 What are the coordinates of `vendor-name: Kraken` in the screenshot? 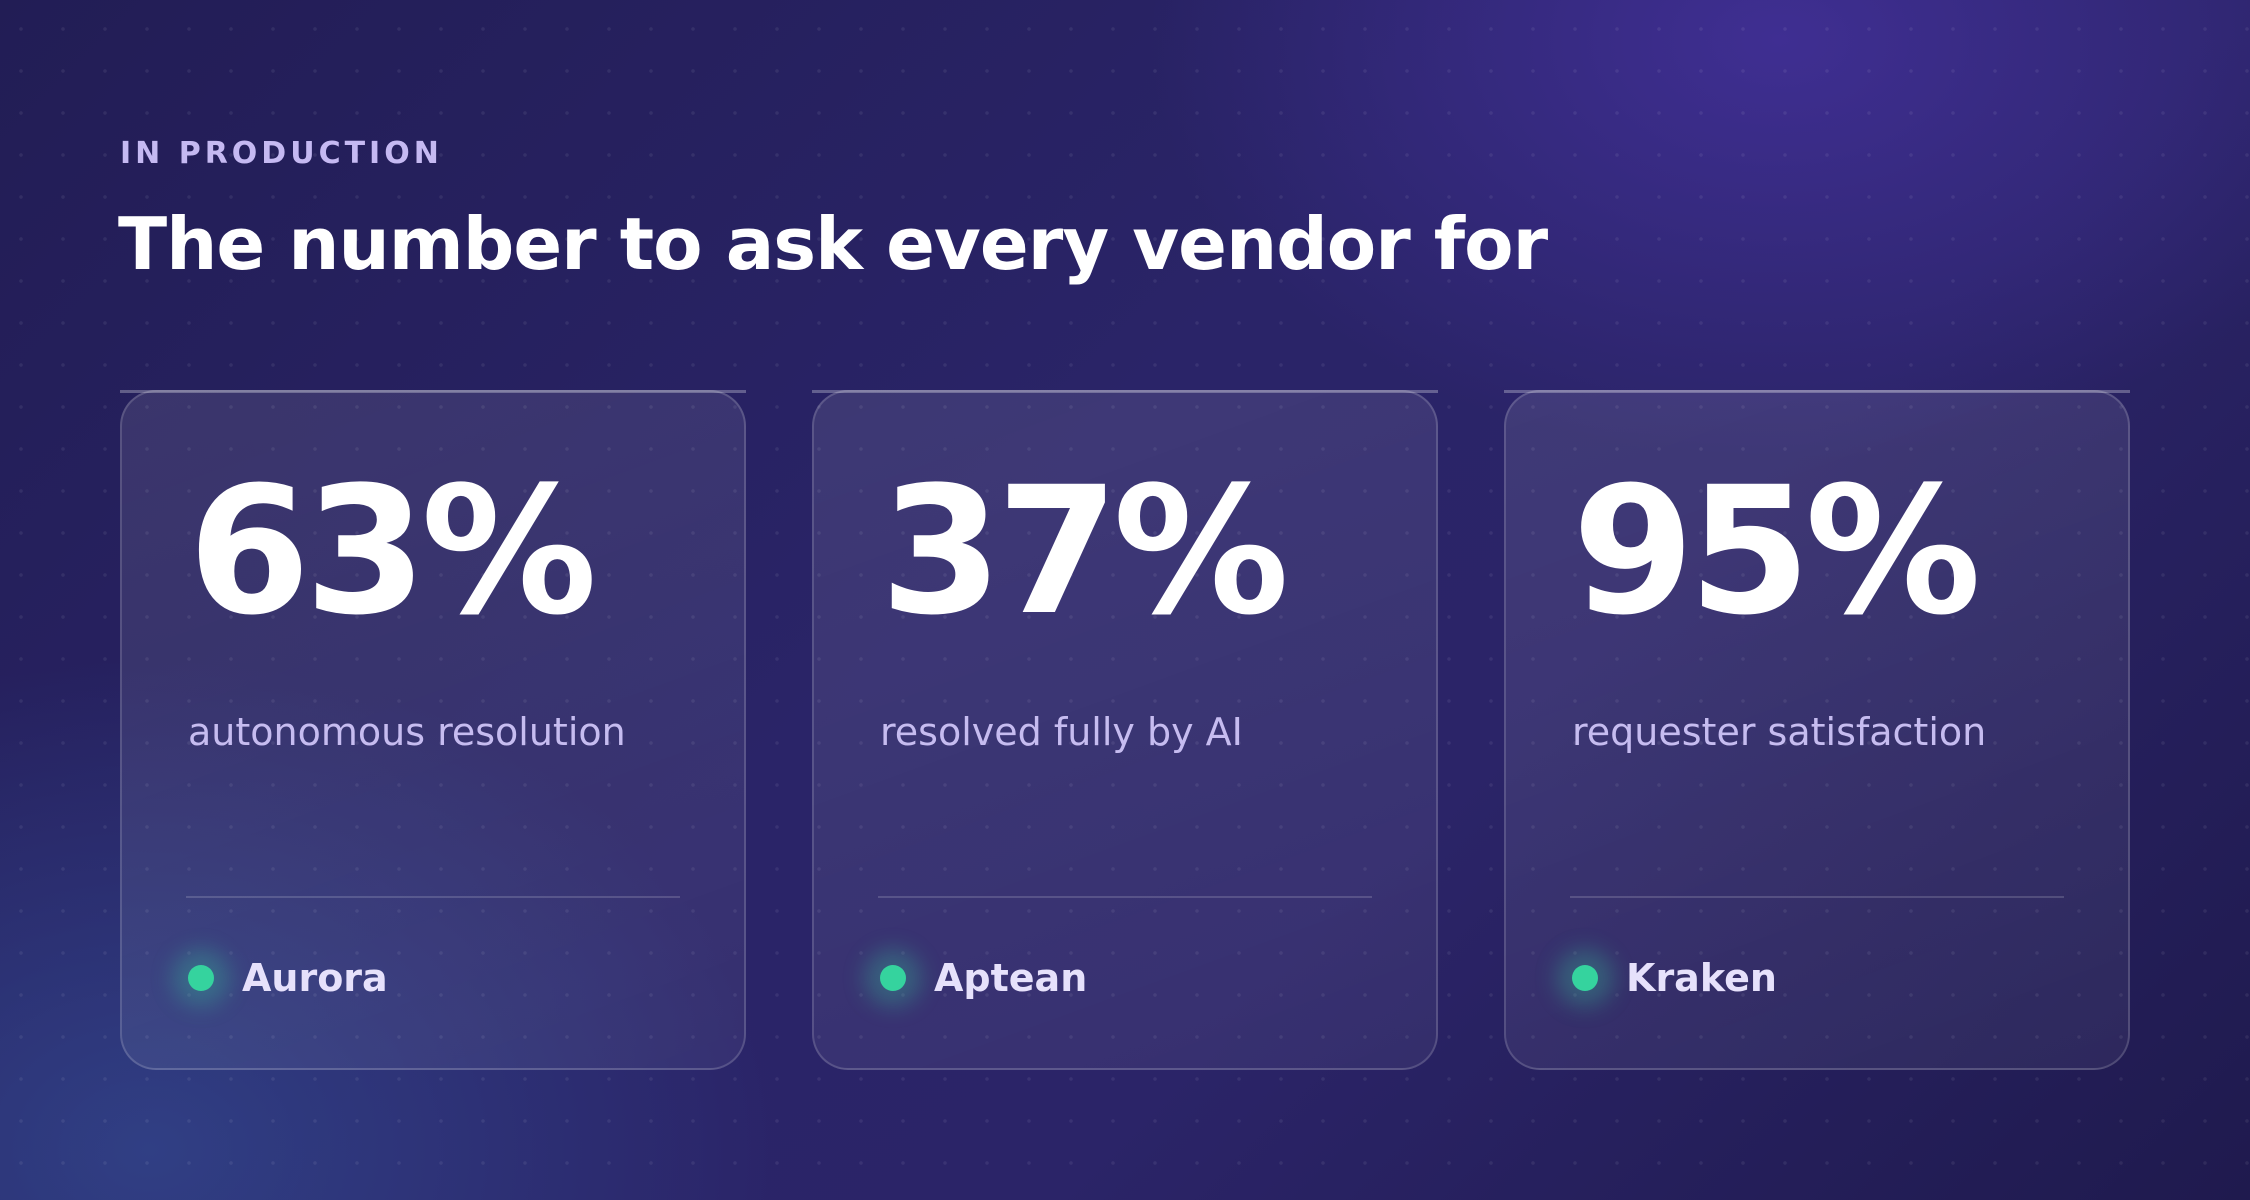 It's located at (1701, 978).